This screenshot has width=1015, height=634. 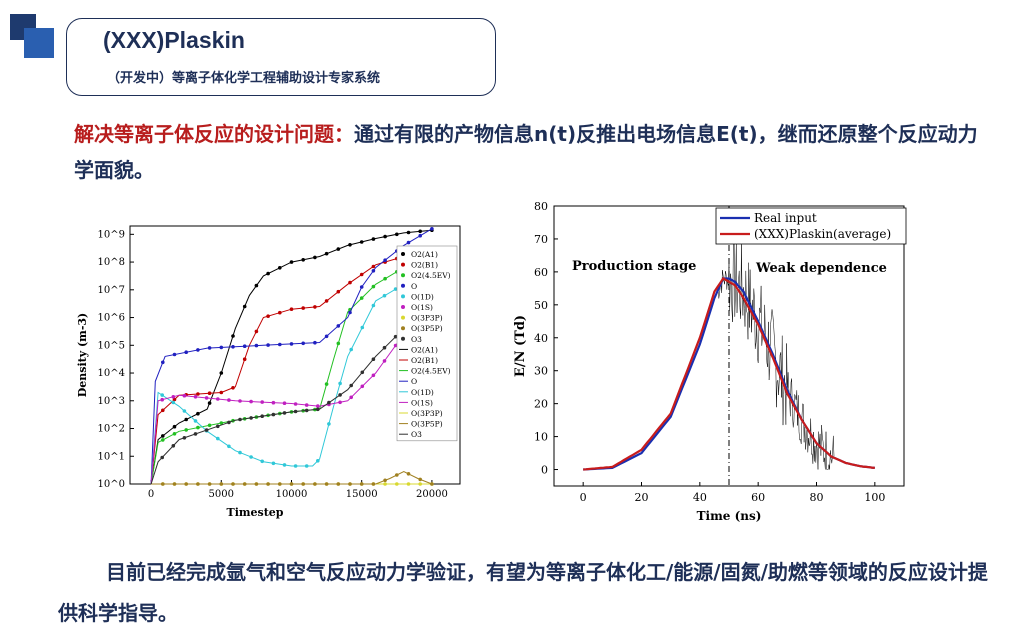 What do you see at coordinates (422, 392) in the screenshot?
I see `legend-label: O(1D)` at bounding box center [422, 392].